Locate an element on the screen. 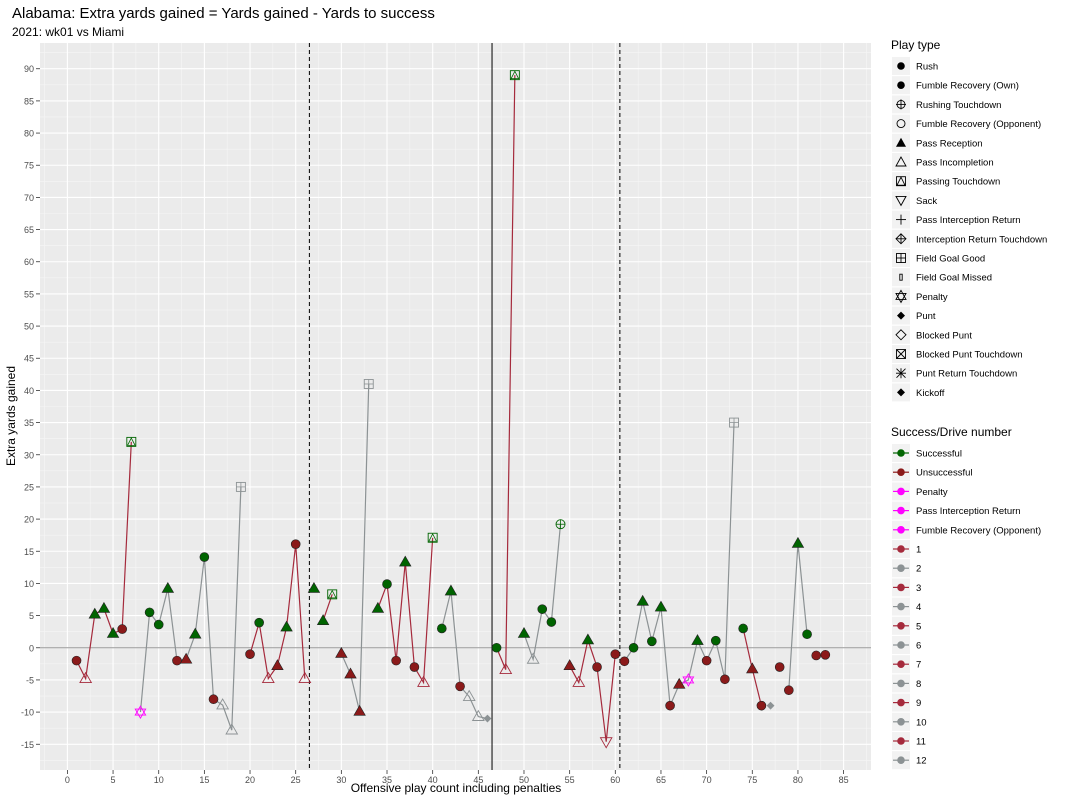 The image size is (1067, 800). x-tick-label: 5 is located at coordinates (113, 780).